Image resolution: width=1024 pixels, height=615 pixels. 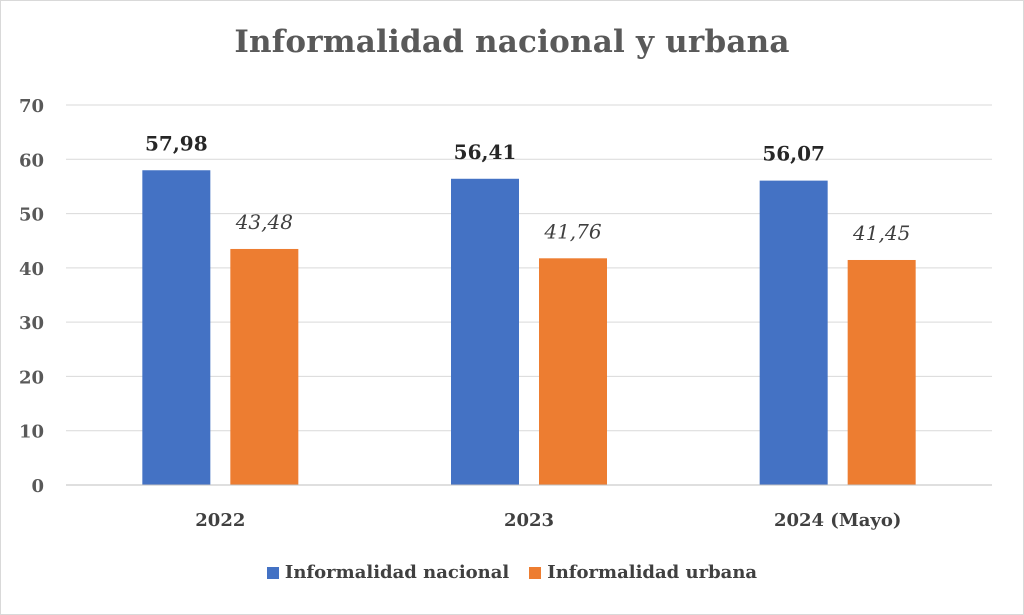 What do you see at coordinates (397, 572) in the screenshot?
I see `legend-label-nacional: Informalidad nacional` at bounding box center [397, 572].